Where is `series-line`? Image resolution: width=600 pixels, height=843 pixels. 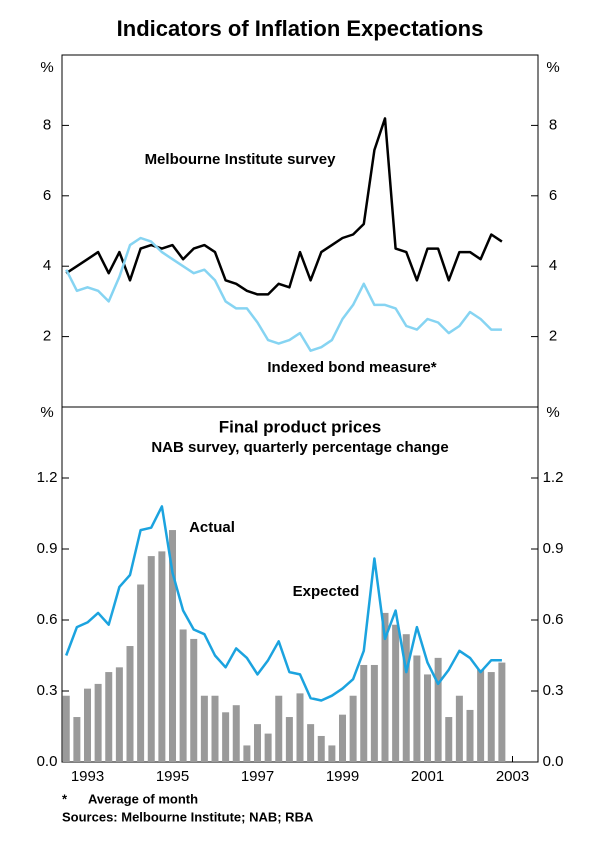
series-line is located at coordinates (283, 294).